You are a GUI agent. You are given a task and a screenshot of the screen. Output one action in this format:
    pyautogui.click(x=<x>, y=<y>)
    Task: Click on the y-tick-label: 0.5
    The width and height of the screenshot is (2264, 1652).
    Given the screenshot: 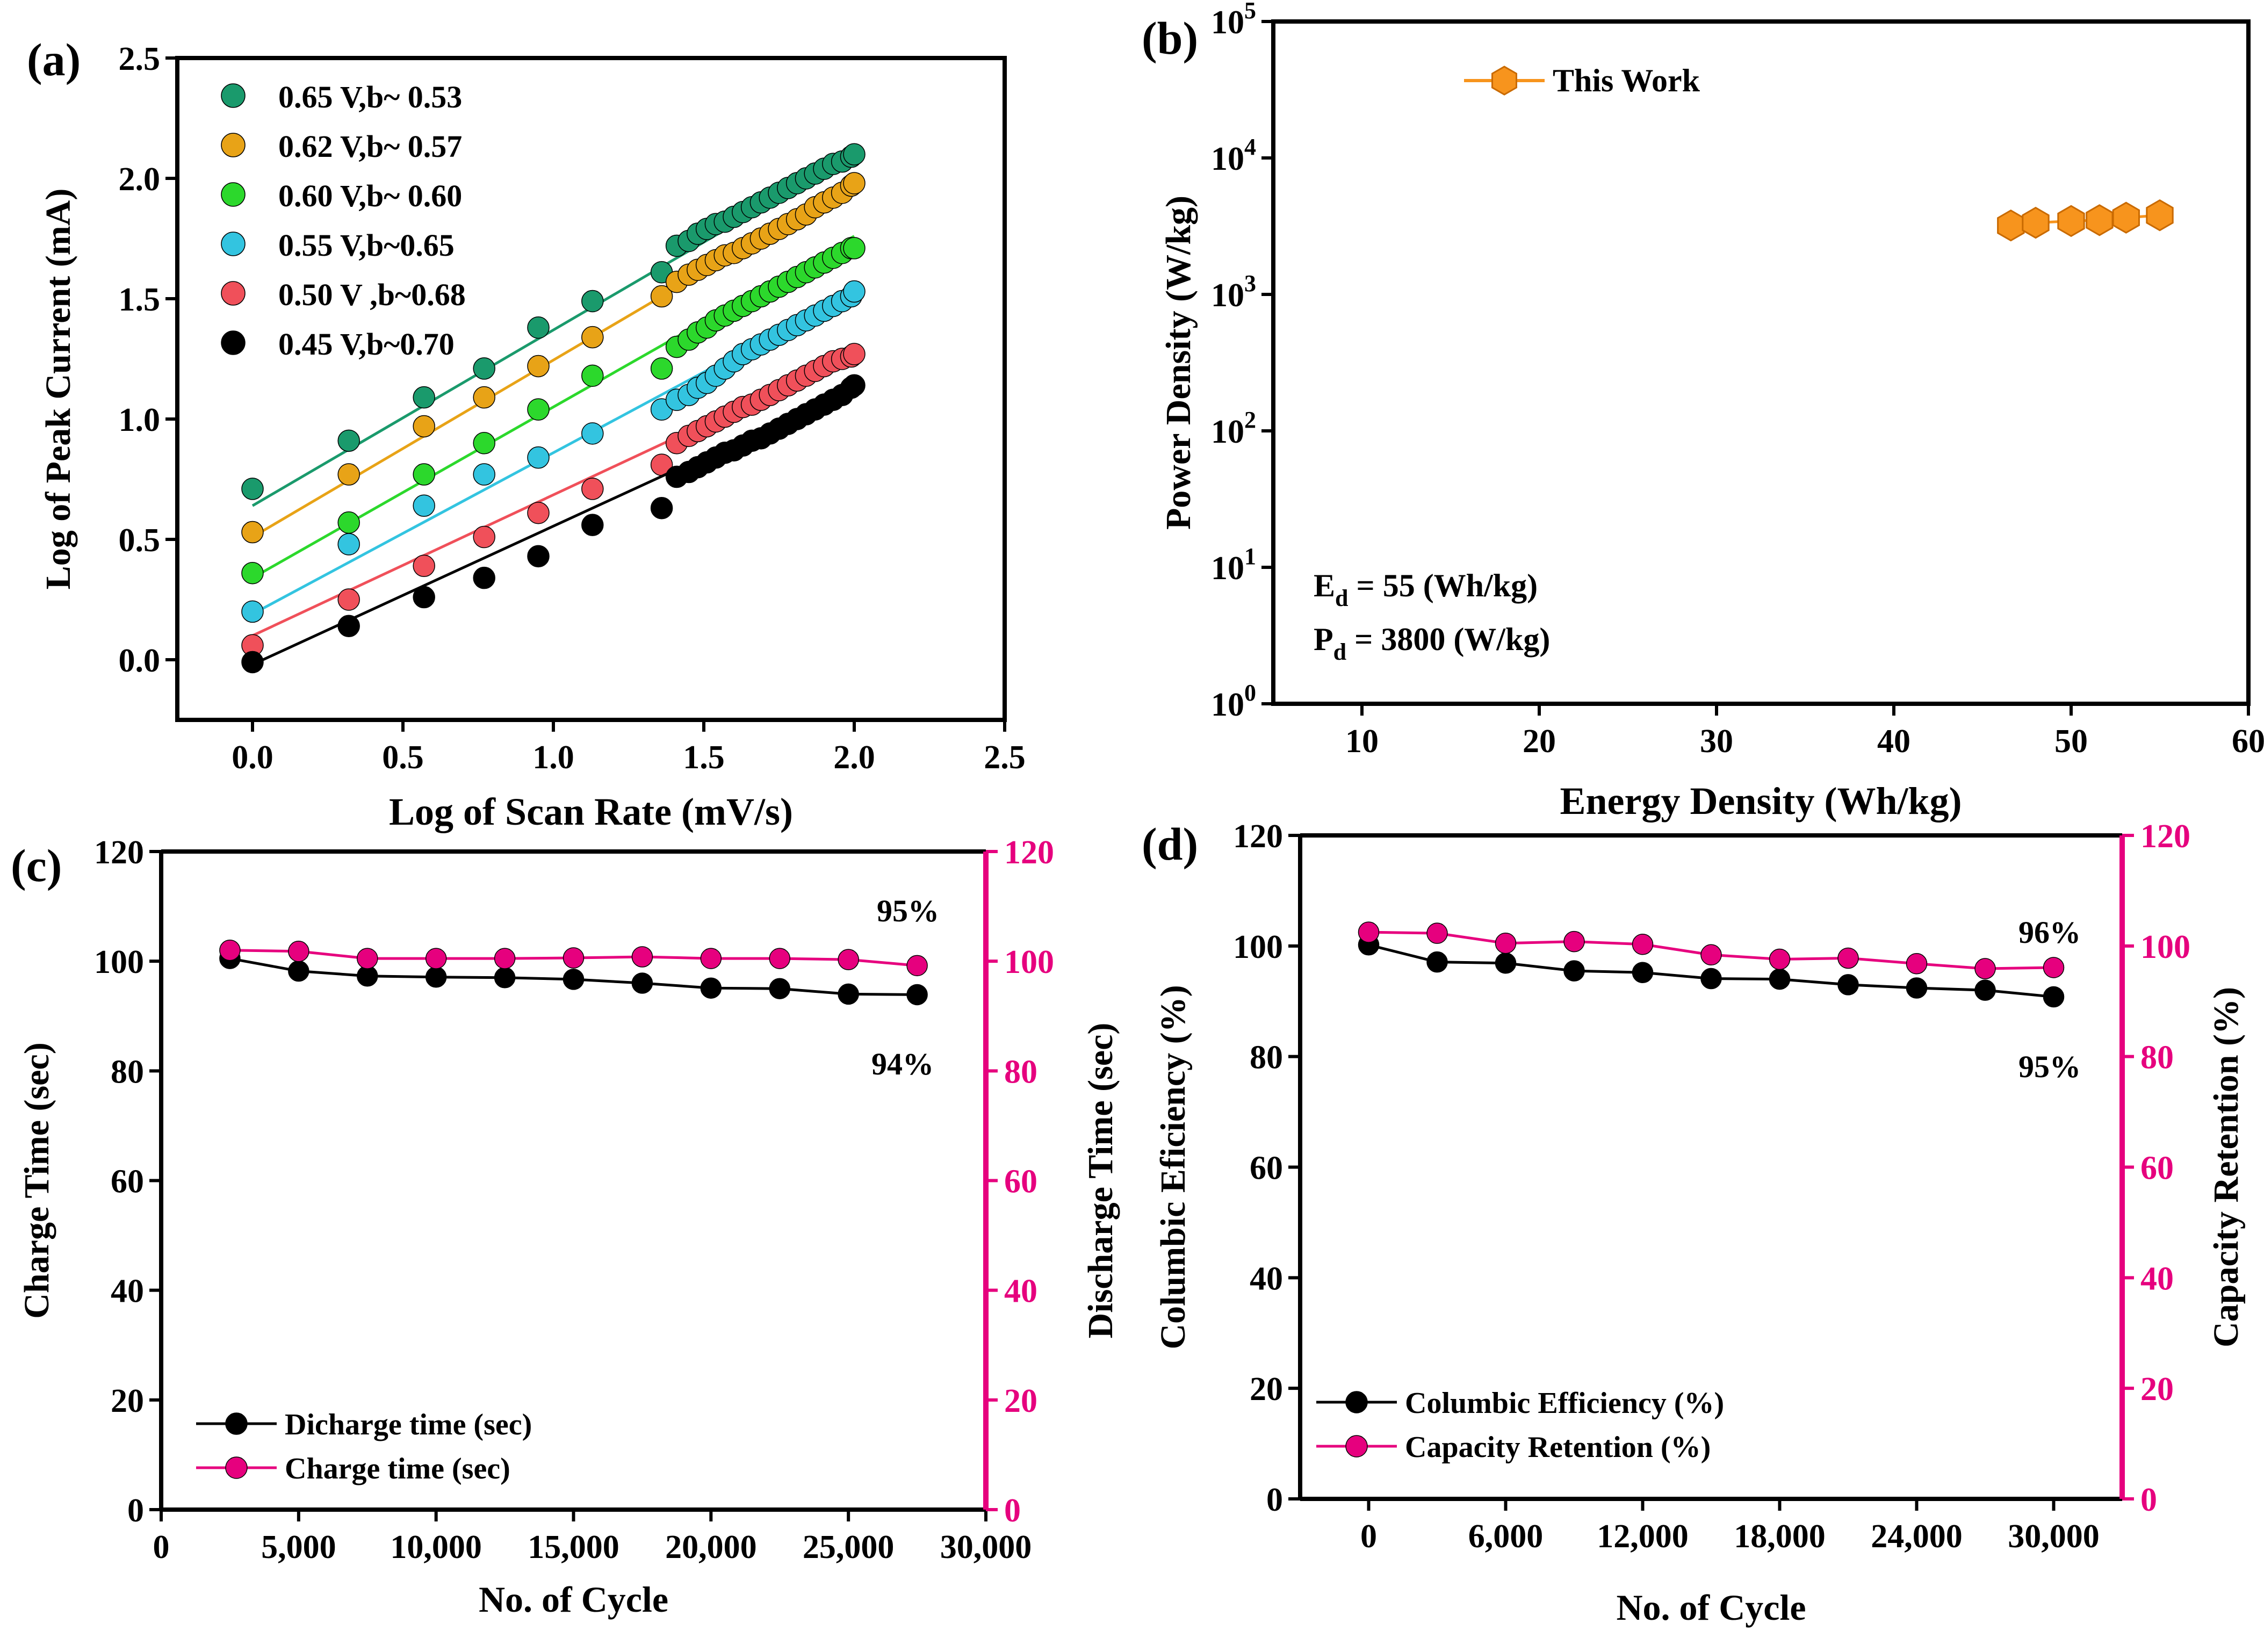 What is the action you would take?
    pyautogui.click(x=140, y=540)
    